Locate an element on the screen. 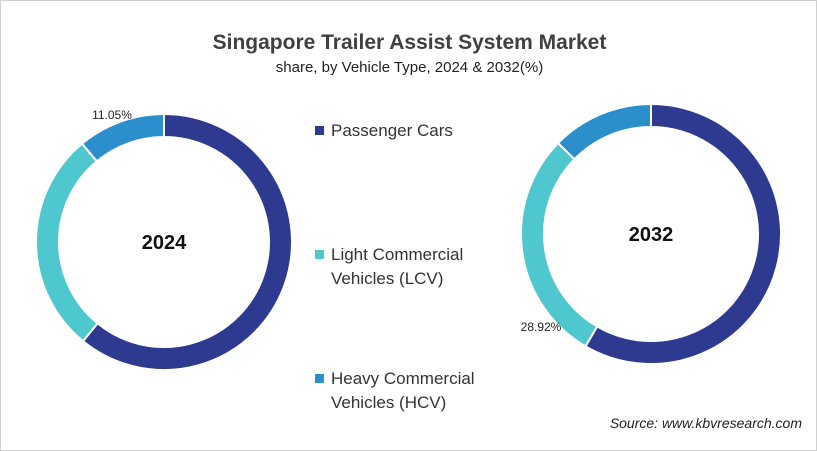 The height and width of the screenshot is (451, 817). chart-subtitle: share, by Vehicle Type, 2024 & 2032(%) is located at coordinates (409, 67).